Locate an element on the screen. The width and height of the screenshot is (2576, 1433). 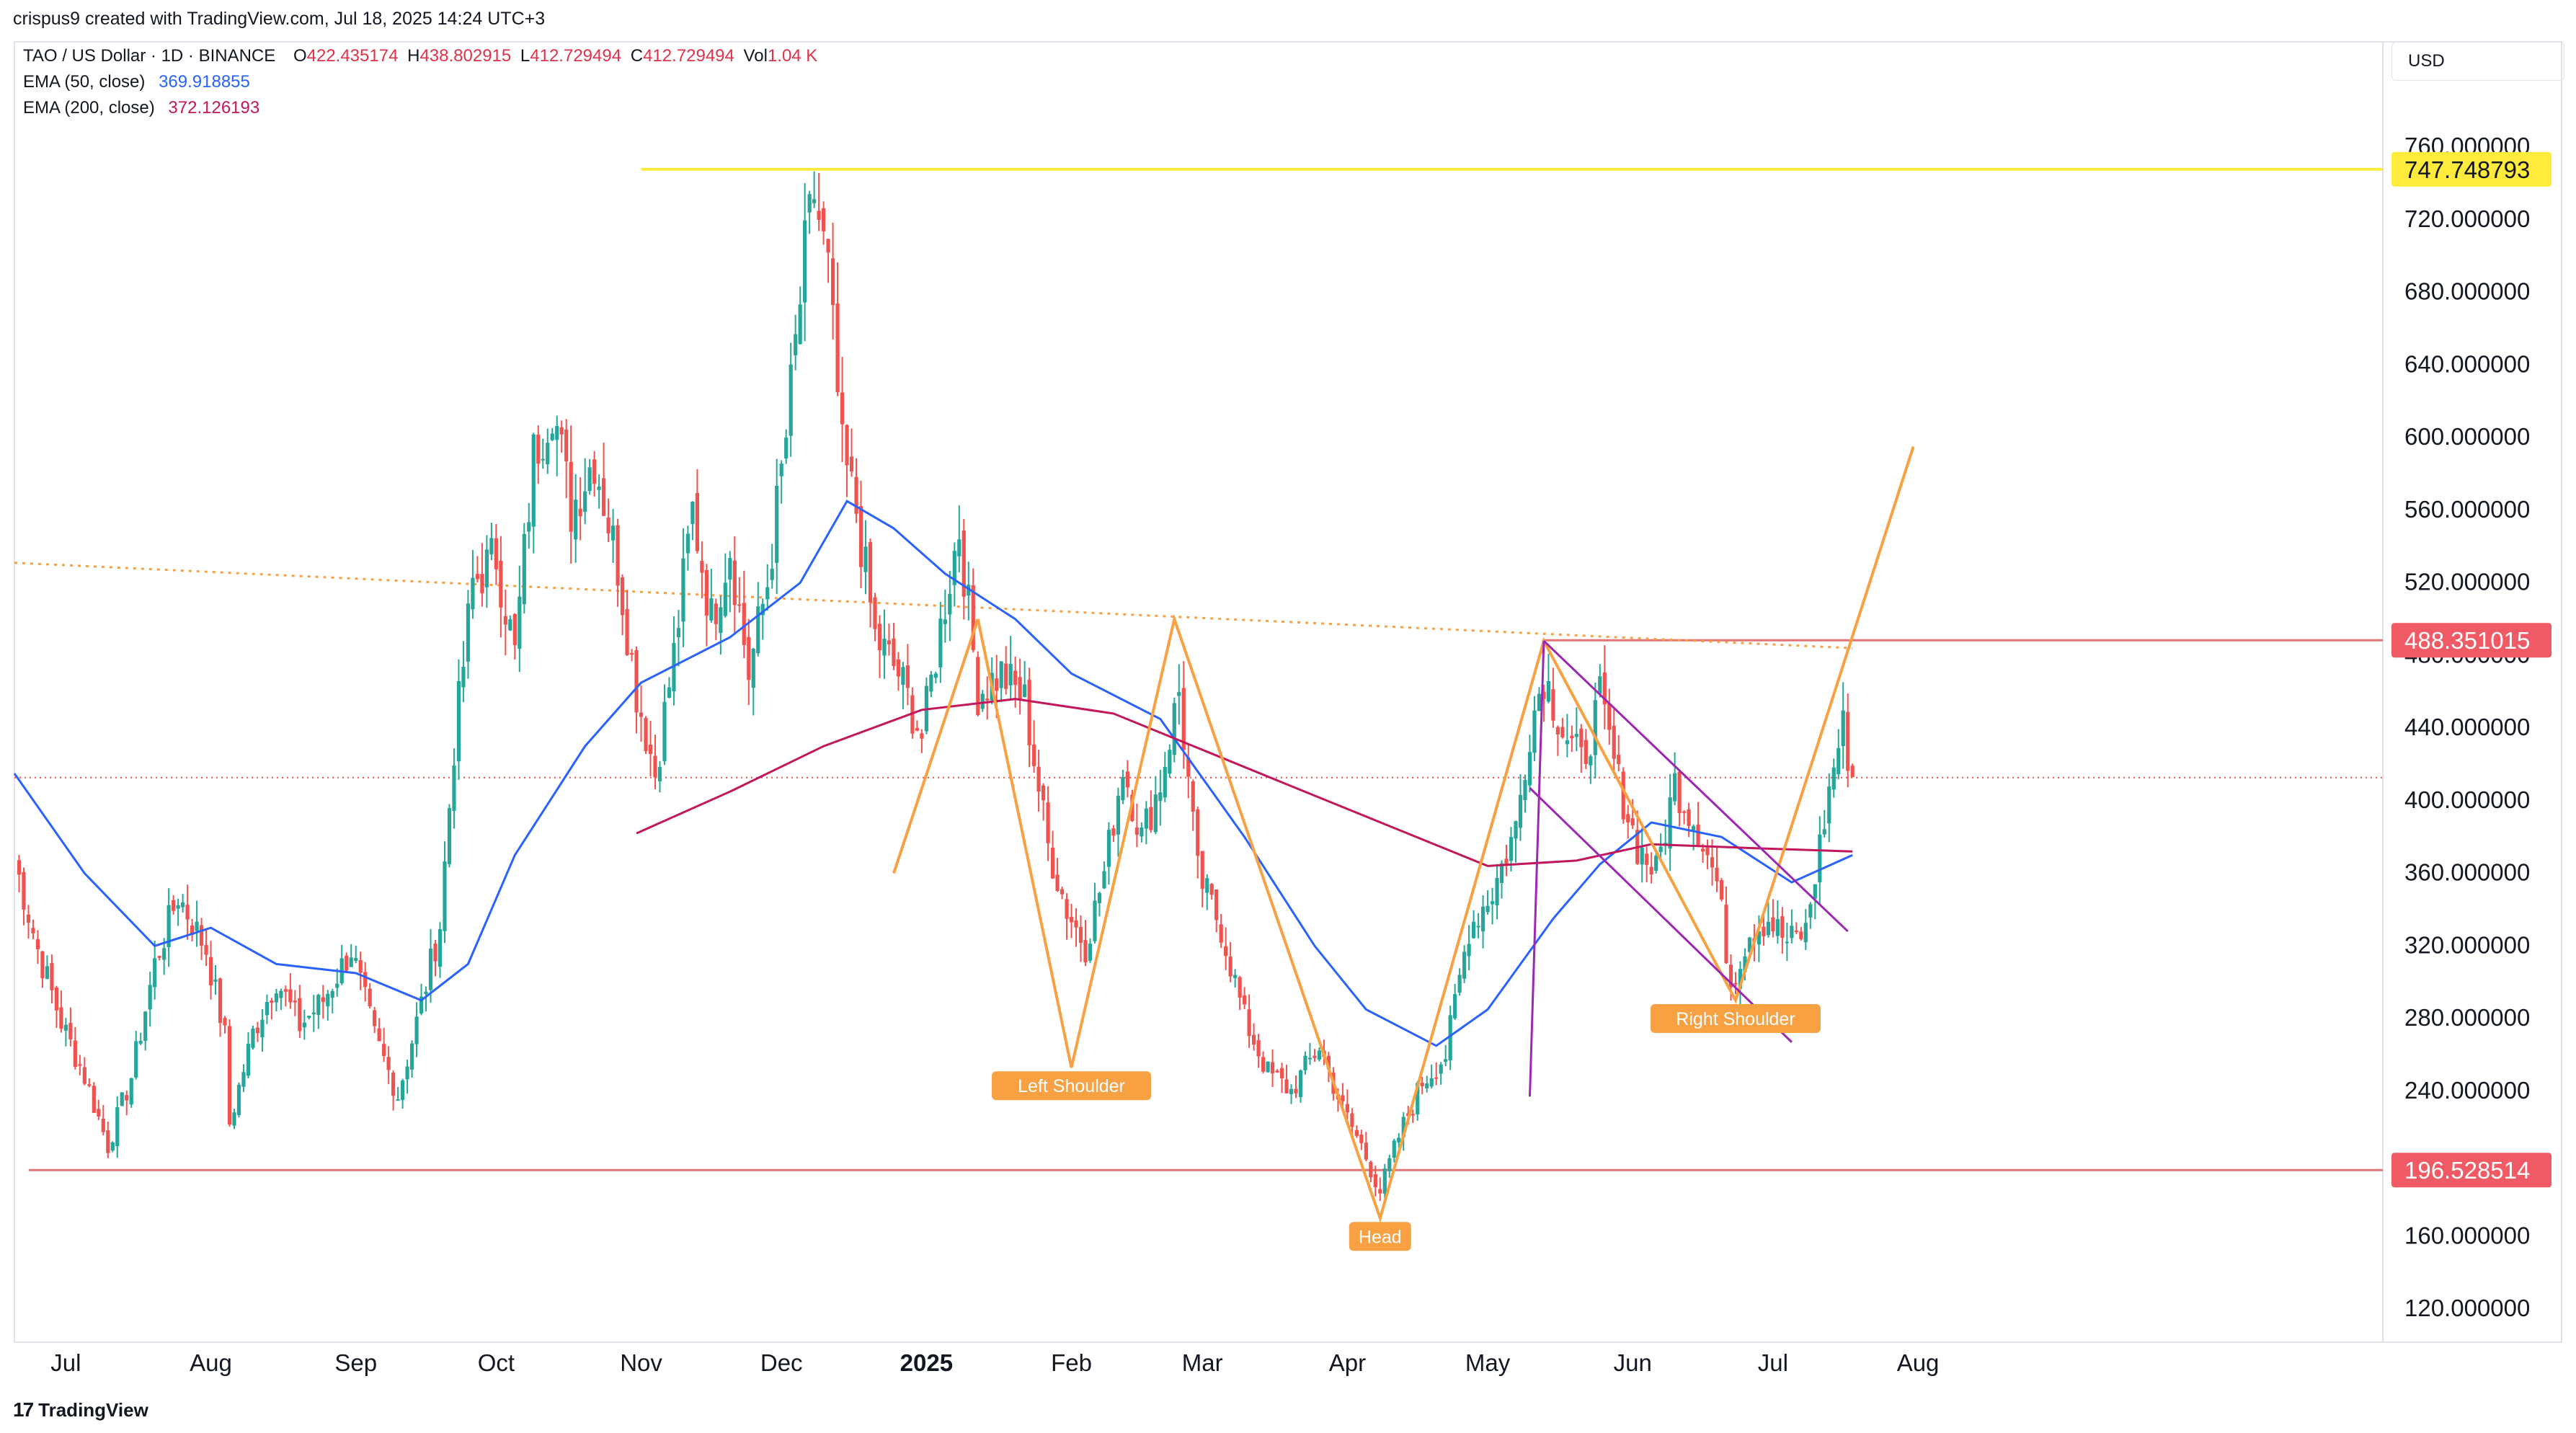
price-tick-label: 320.000000 is located at coordinates (2467, 944).